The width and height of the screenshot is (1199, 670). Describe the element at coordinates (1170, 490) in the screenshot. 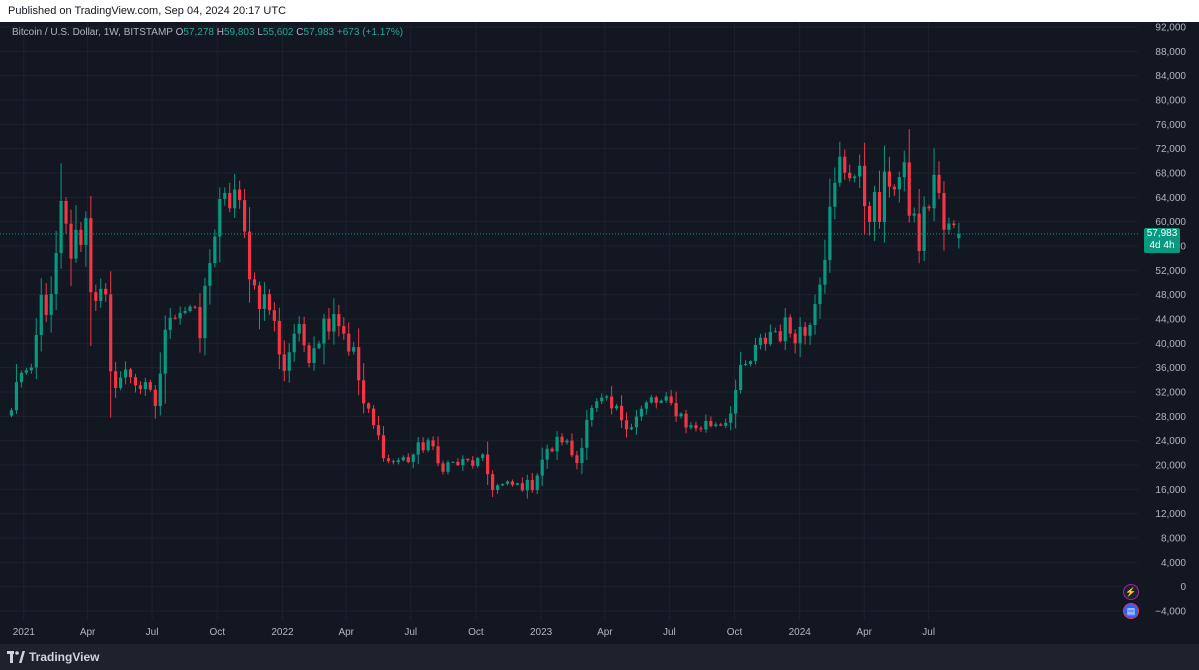

I see `price-tick-label: 16,000` at that location.